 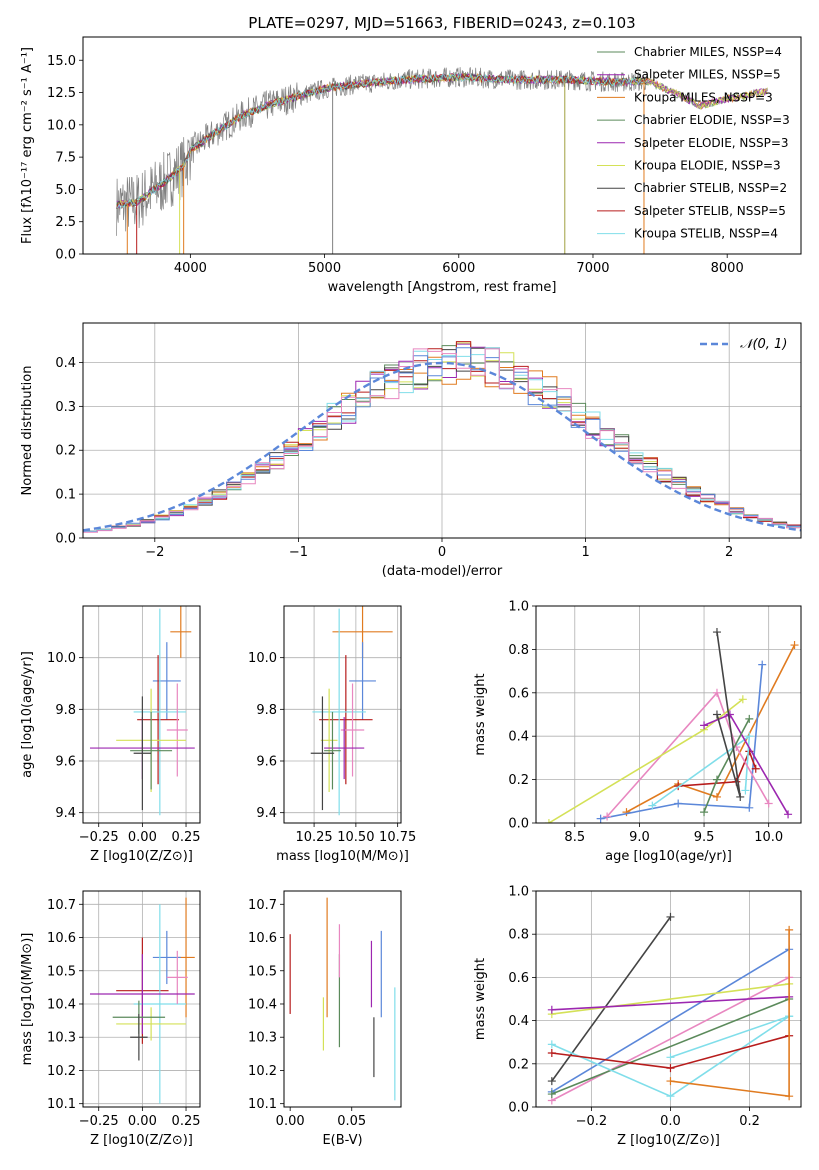 I want to click on legend-label: Kroupa MILES, NSSP=3, so click(x=703, y=97).